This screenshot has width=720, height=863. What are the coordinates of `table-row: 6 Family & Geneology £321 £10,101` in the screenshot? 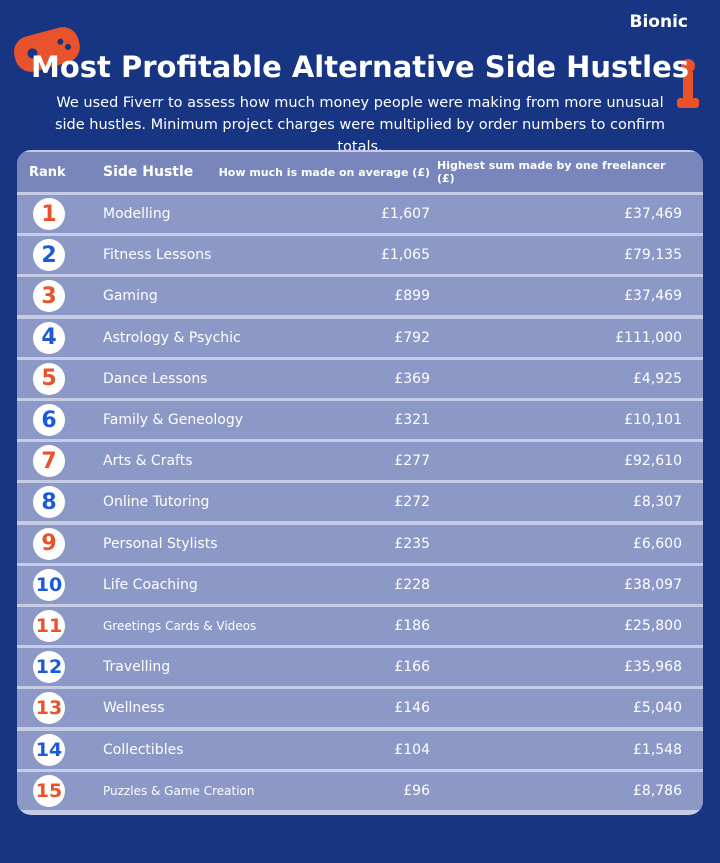 It's located at (360, 420).